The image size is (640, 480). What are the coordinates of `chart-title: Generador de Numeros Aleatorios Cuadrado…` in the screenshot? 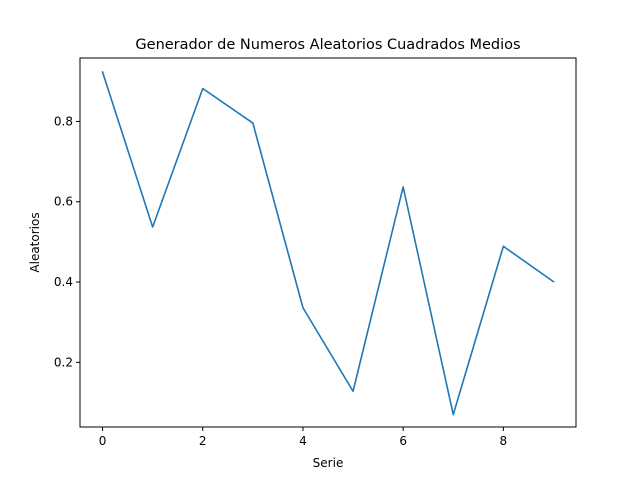 It's located at (327, 45).